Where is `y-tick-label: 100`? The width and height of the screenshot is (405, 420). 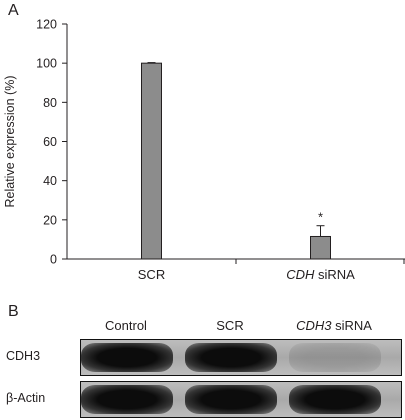 y-tick-label: 100 is located at coordinates (46, 64).